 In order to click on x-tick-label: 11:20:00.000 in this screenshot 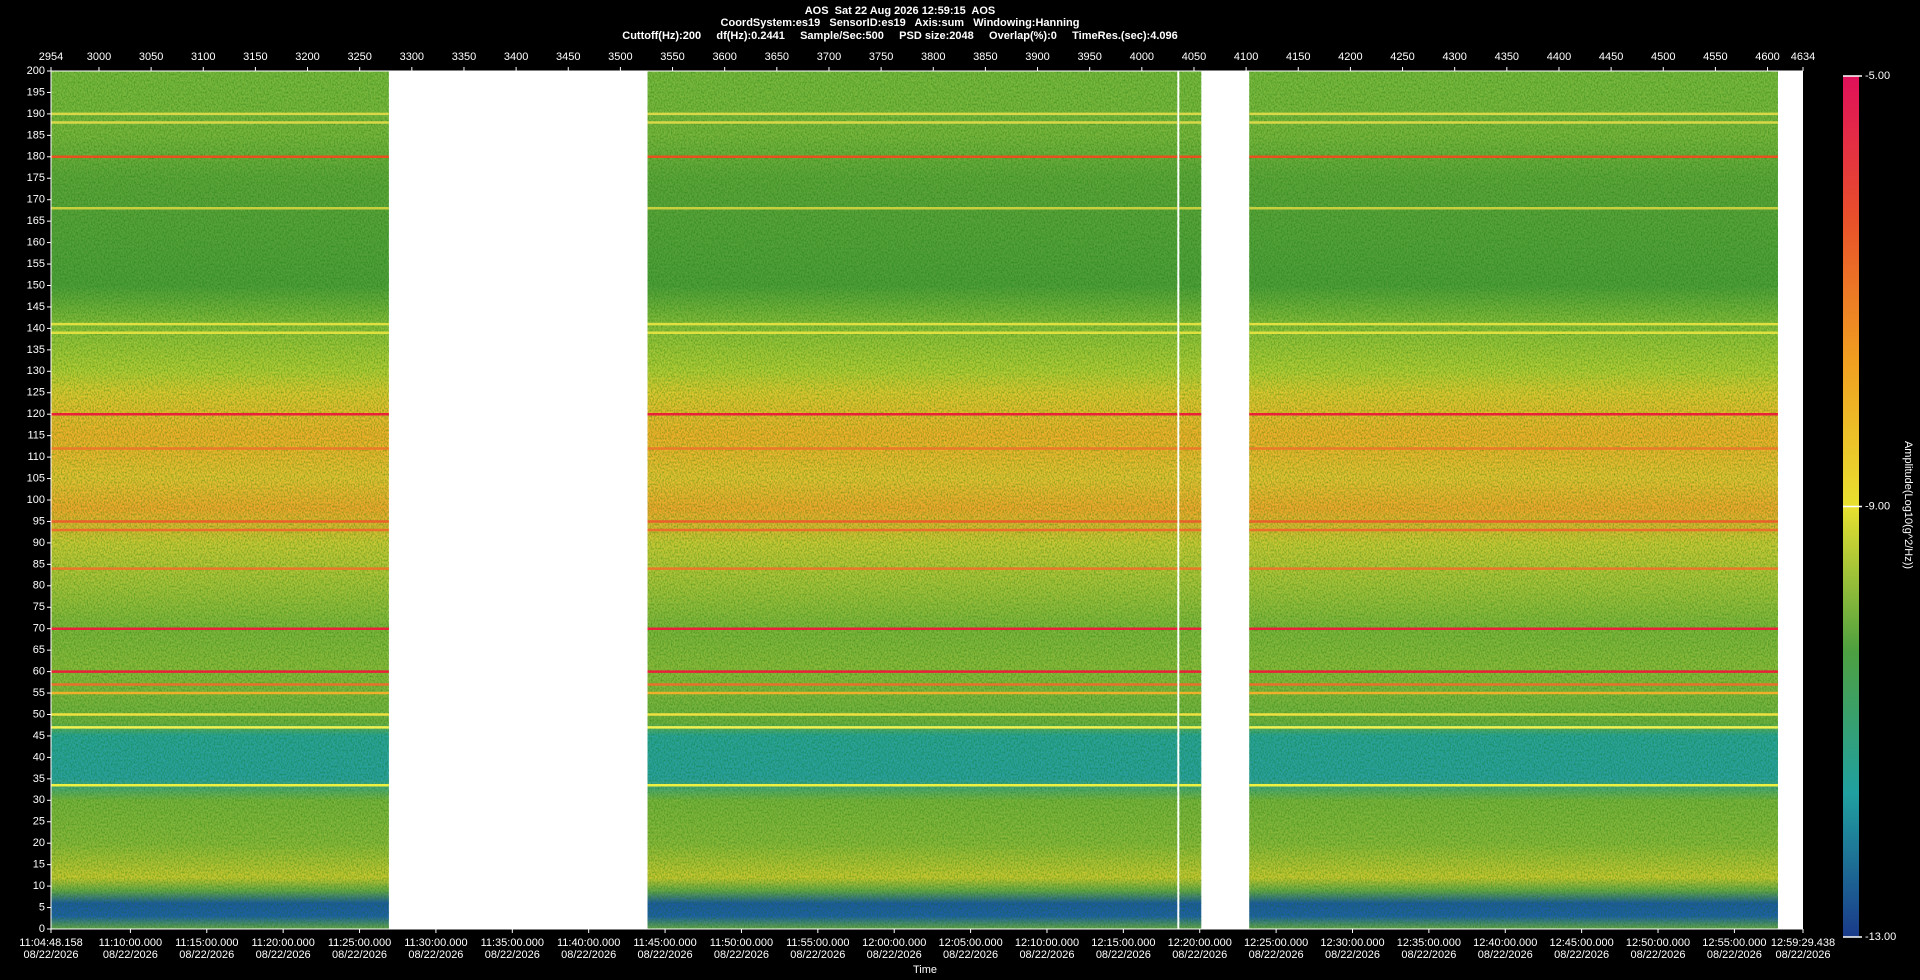, I will do `click(282, 943)`.